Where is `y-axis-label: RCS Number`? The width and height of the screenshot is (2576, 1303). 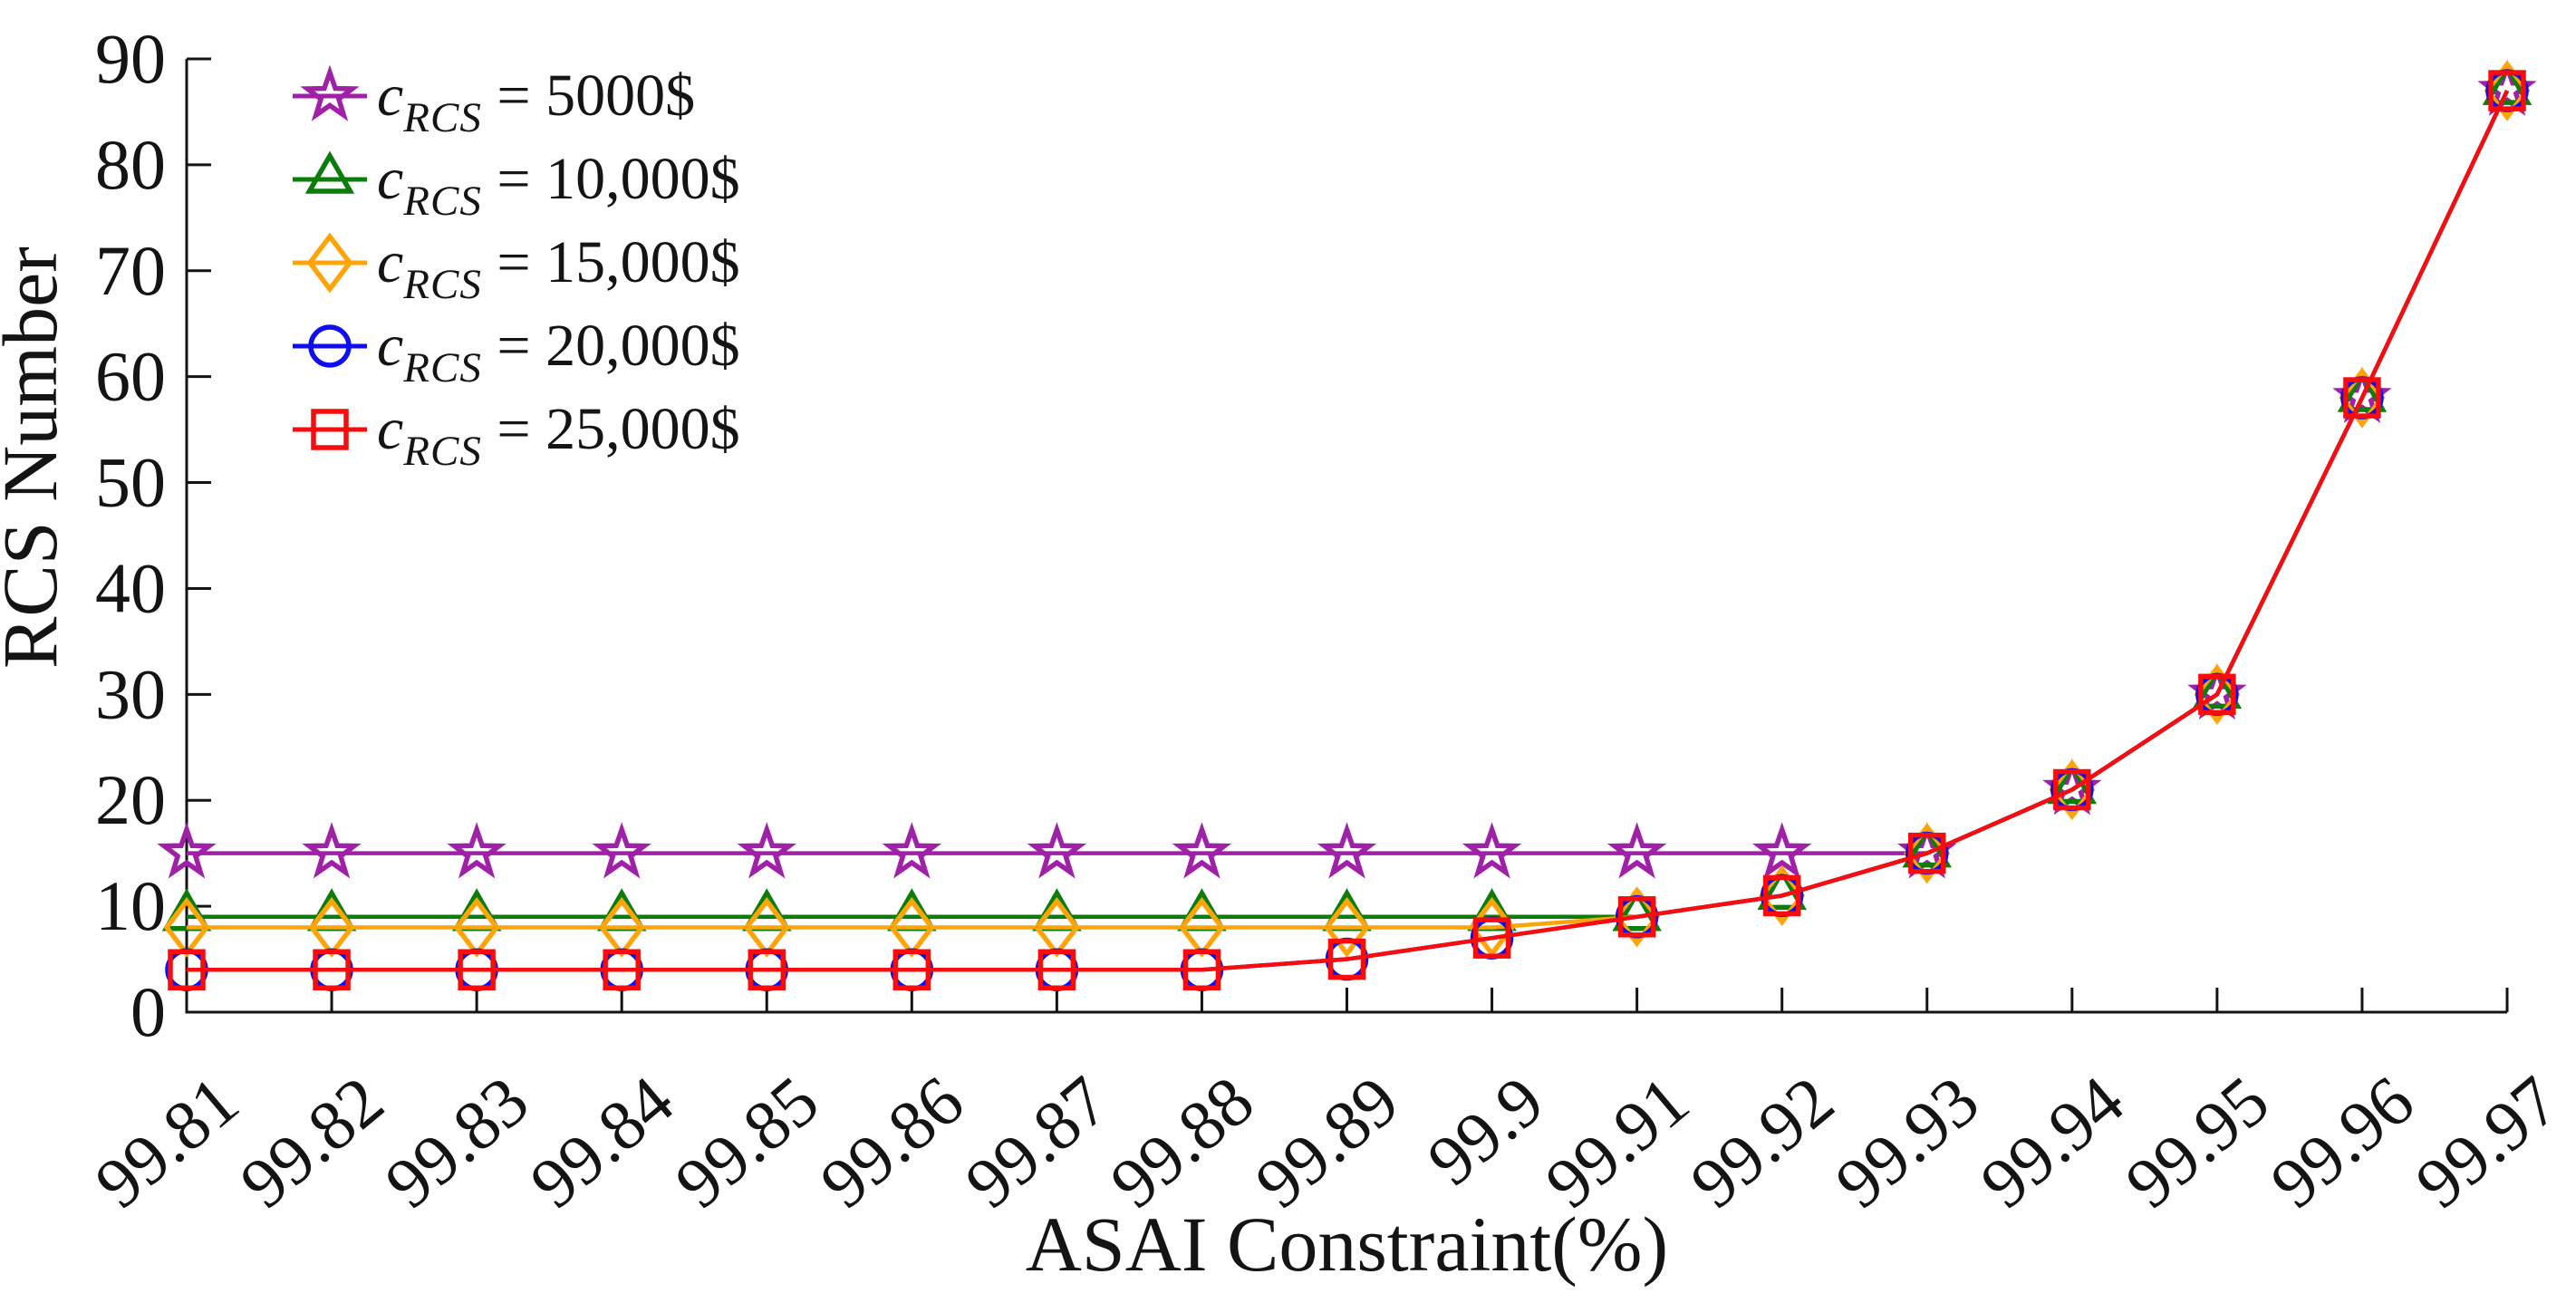
y-axis-label: RCS Number is located at coordinates (36, 457).